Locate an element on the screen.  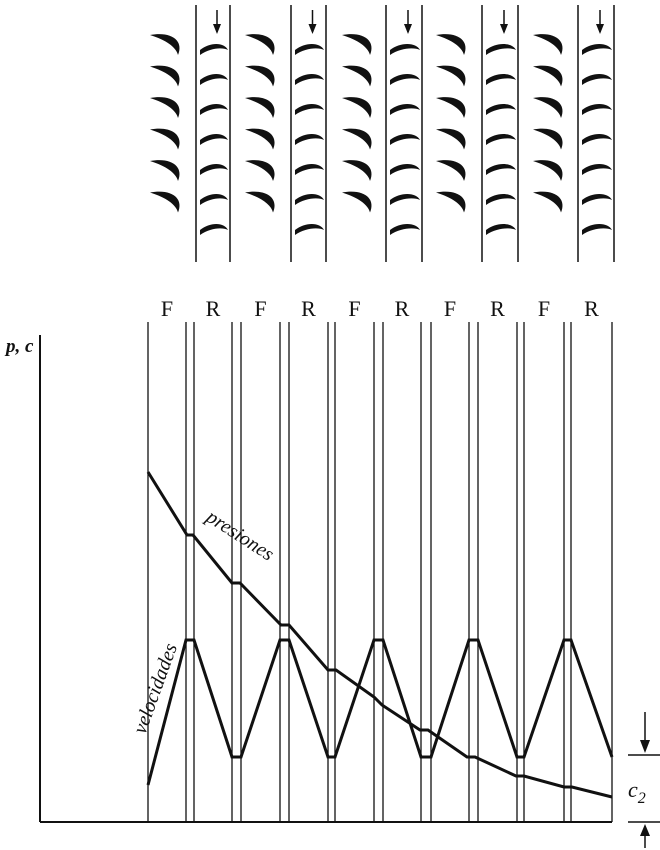
velocity-curve is located at coordinates (380, 712).